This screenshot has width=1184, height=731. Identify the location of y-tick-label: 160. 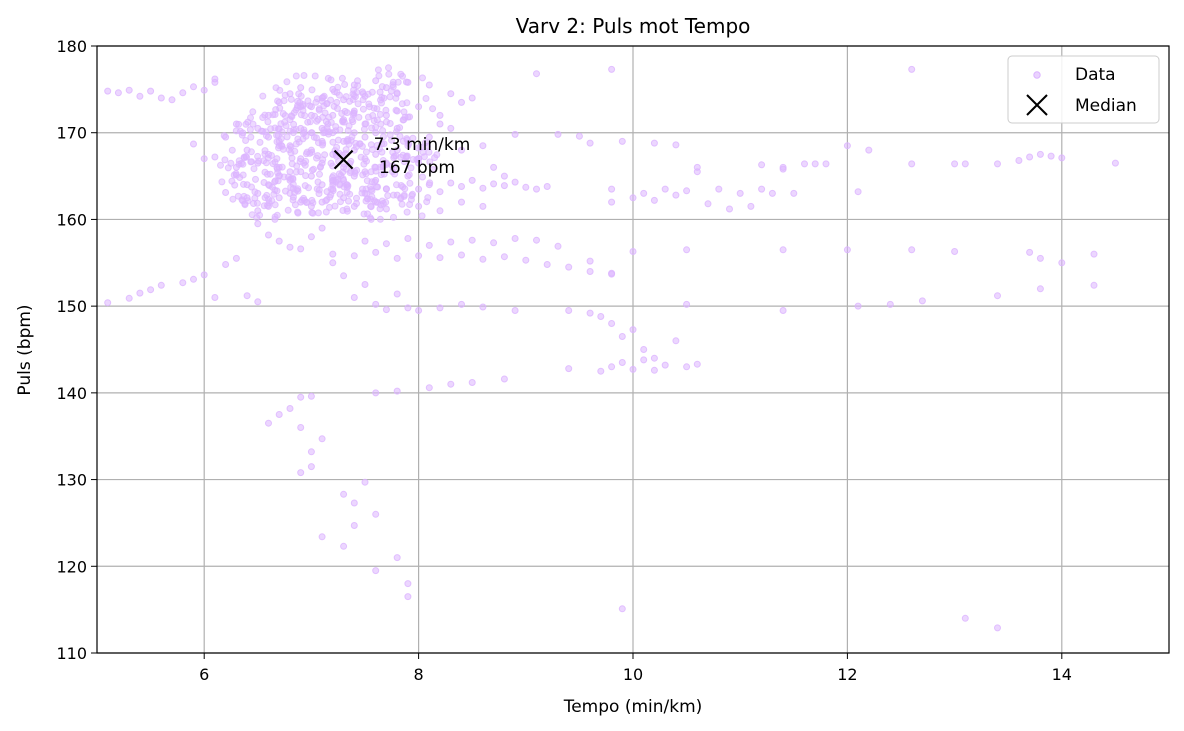
(71, 219).